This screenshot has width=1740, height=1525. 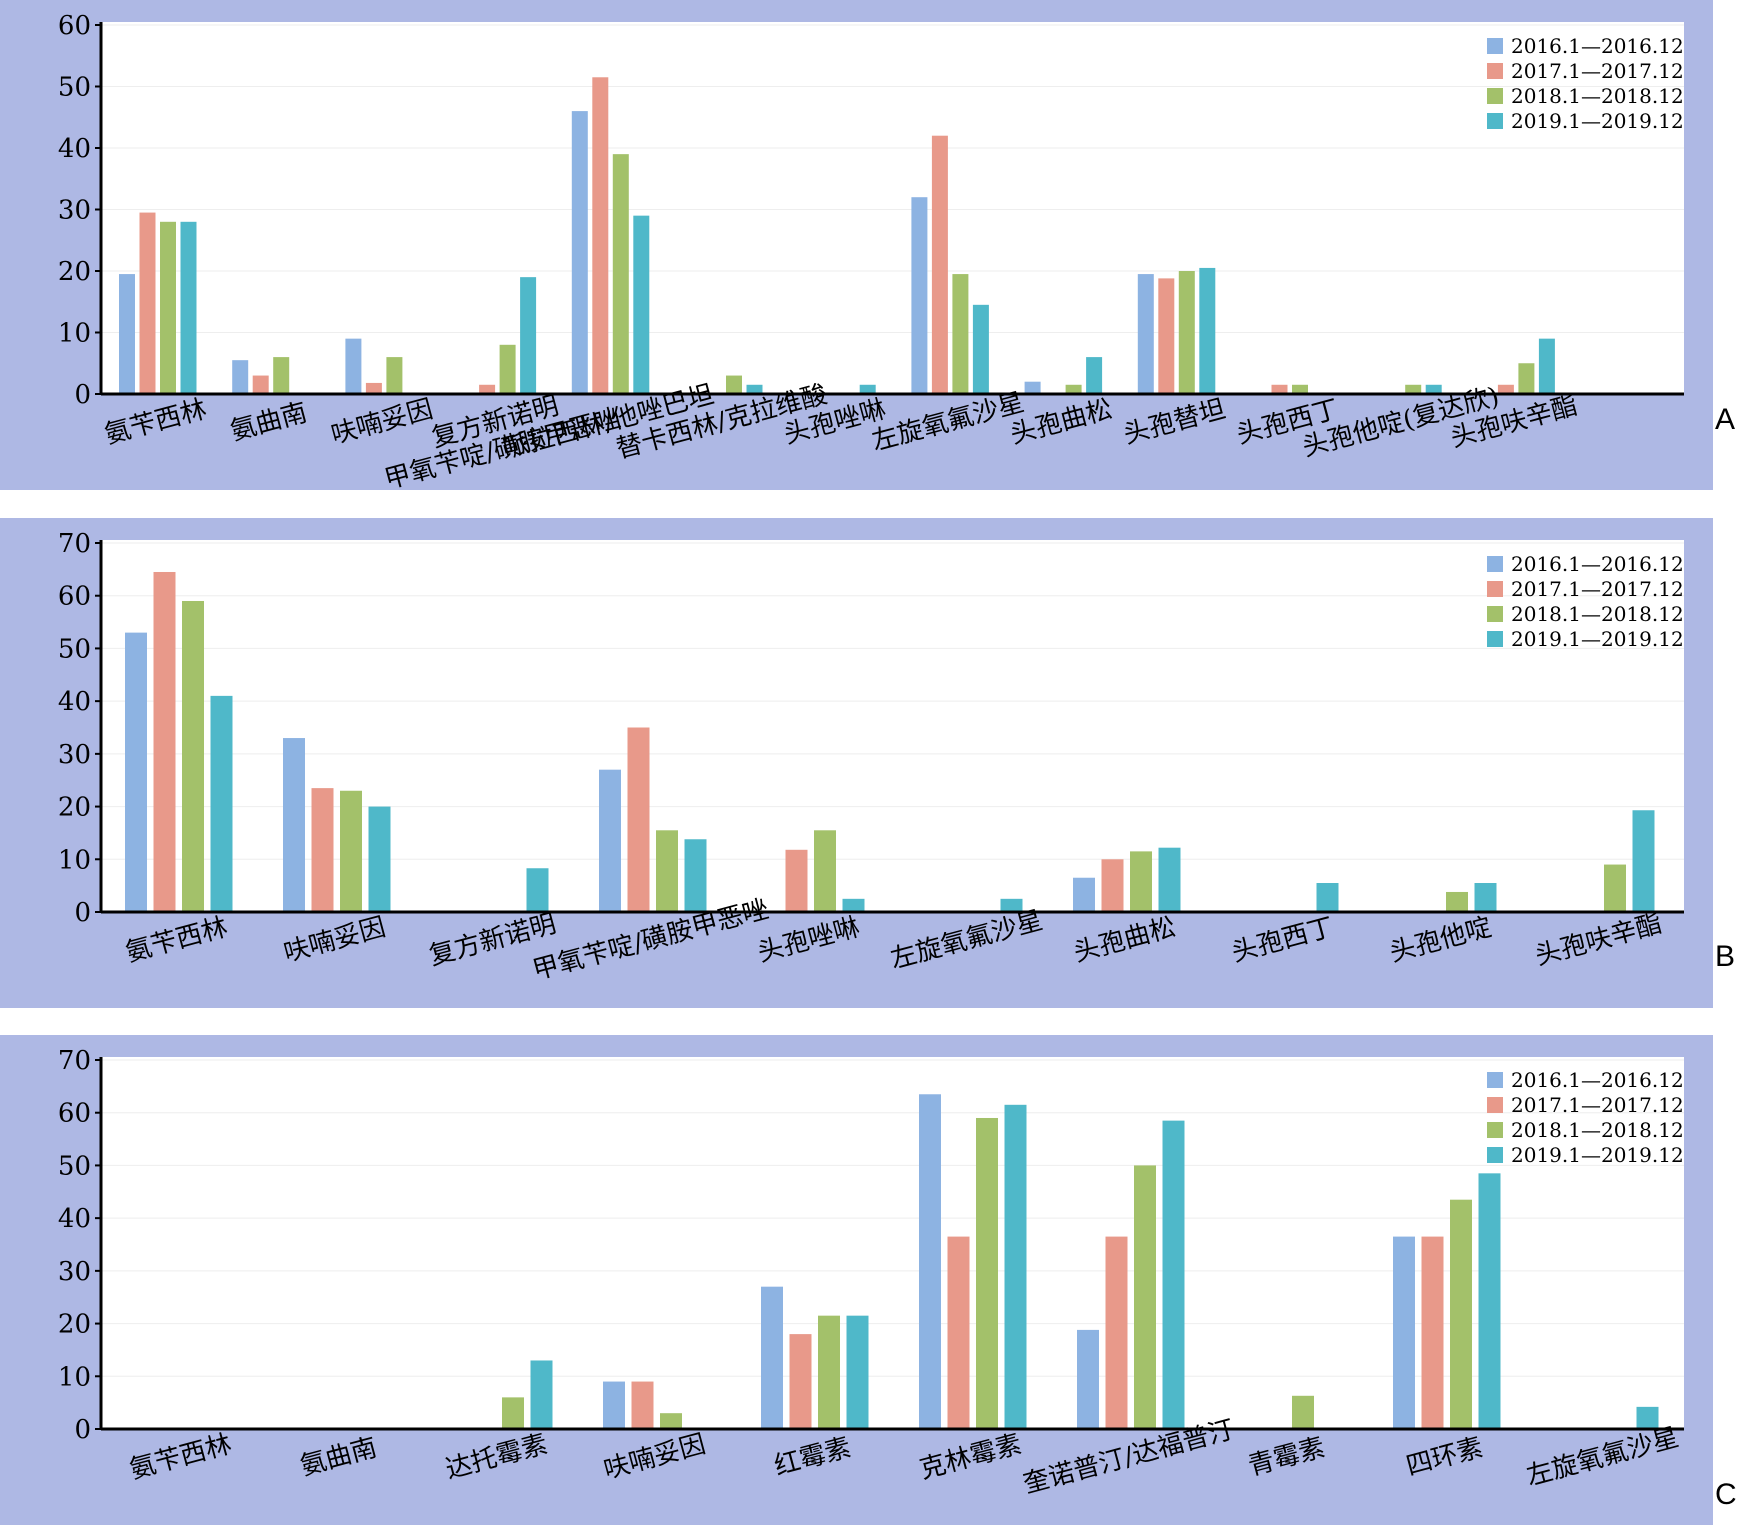 I want to click on y-tick-label: 50, so click(x=74, y=649).